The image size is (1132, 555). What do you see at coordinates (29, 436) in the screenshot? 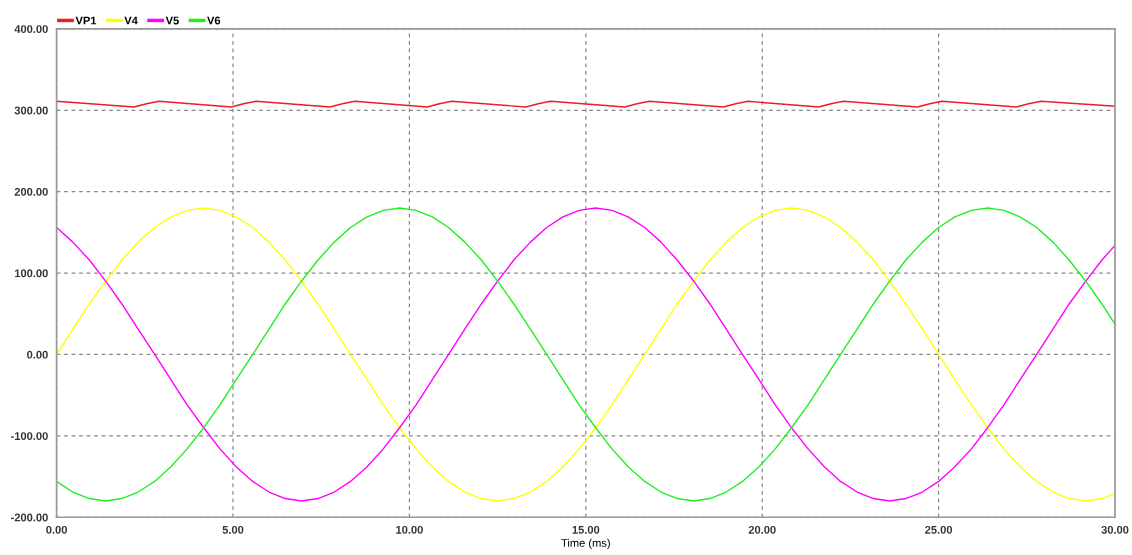
I see `y-tick-label: -100.00` at bounding box center [29, 436].